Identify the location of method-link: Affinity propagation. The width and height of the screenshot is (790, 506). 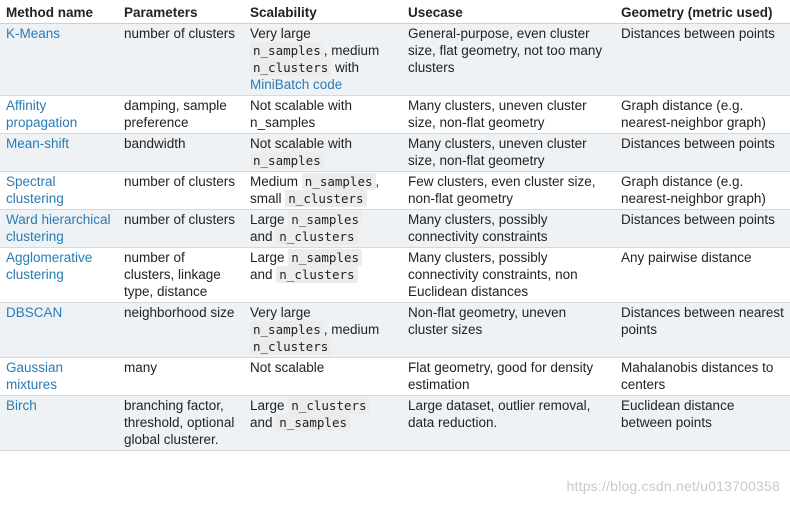
(42, 114).